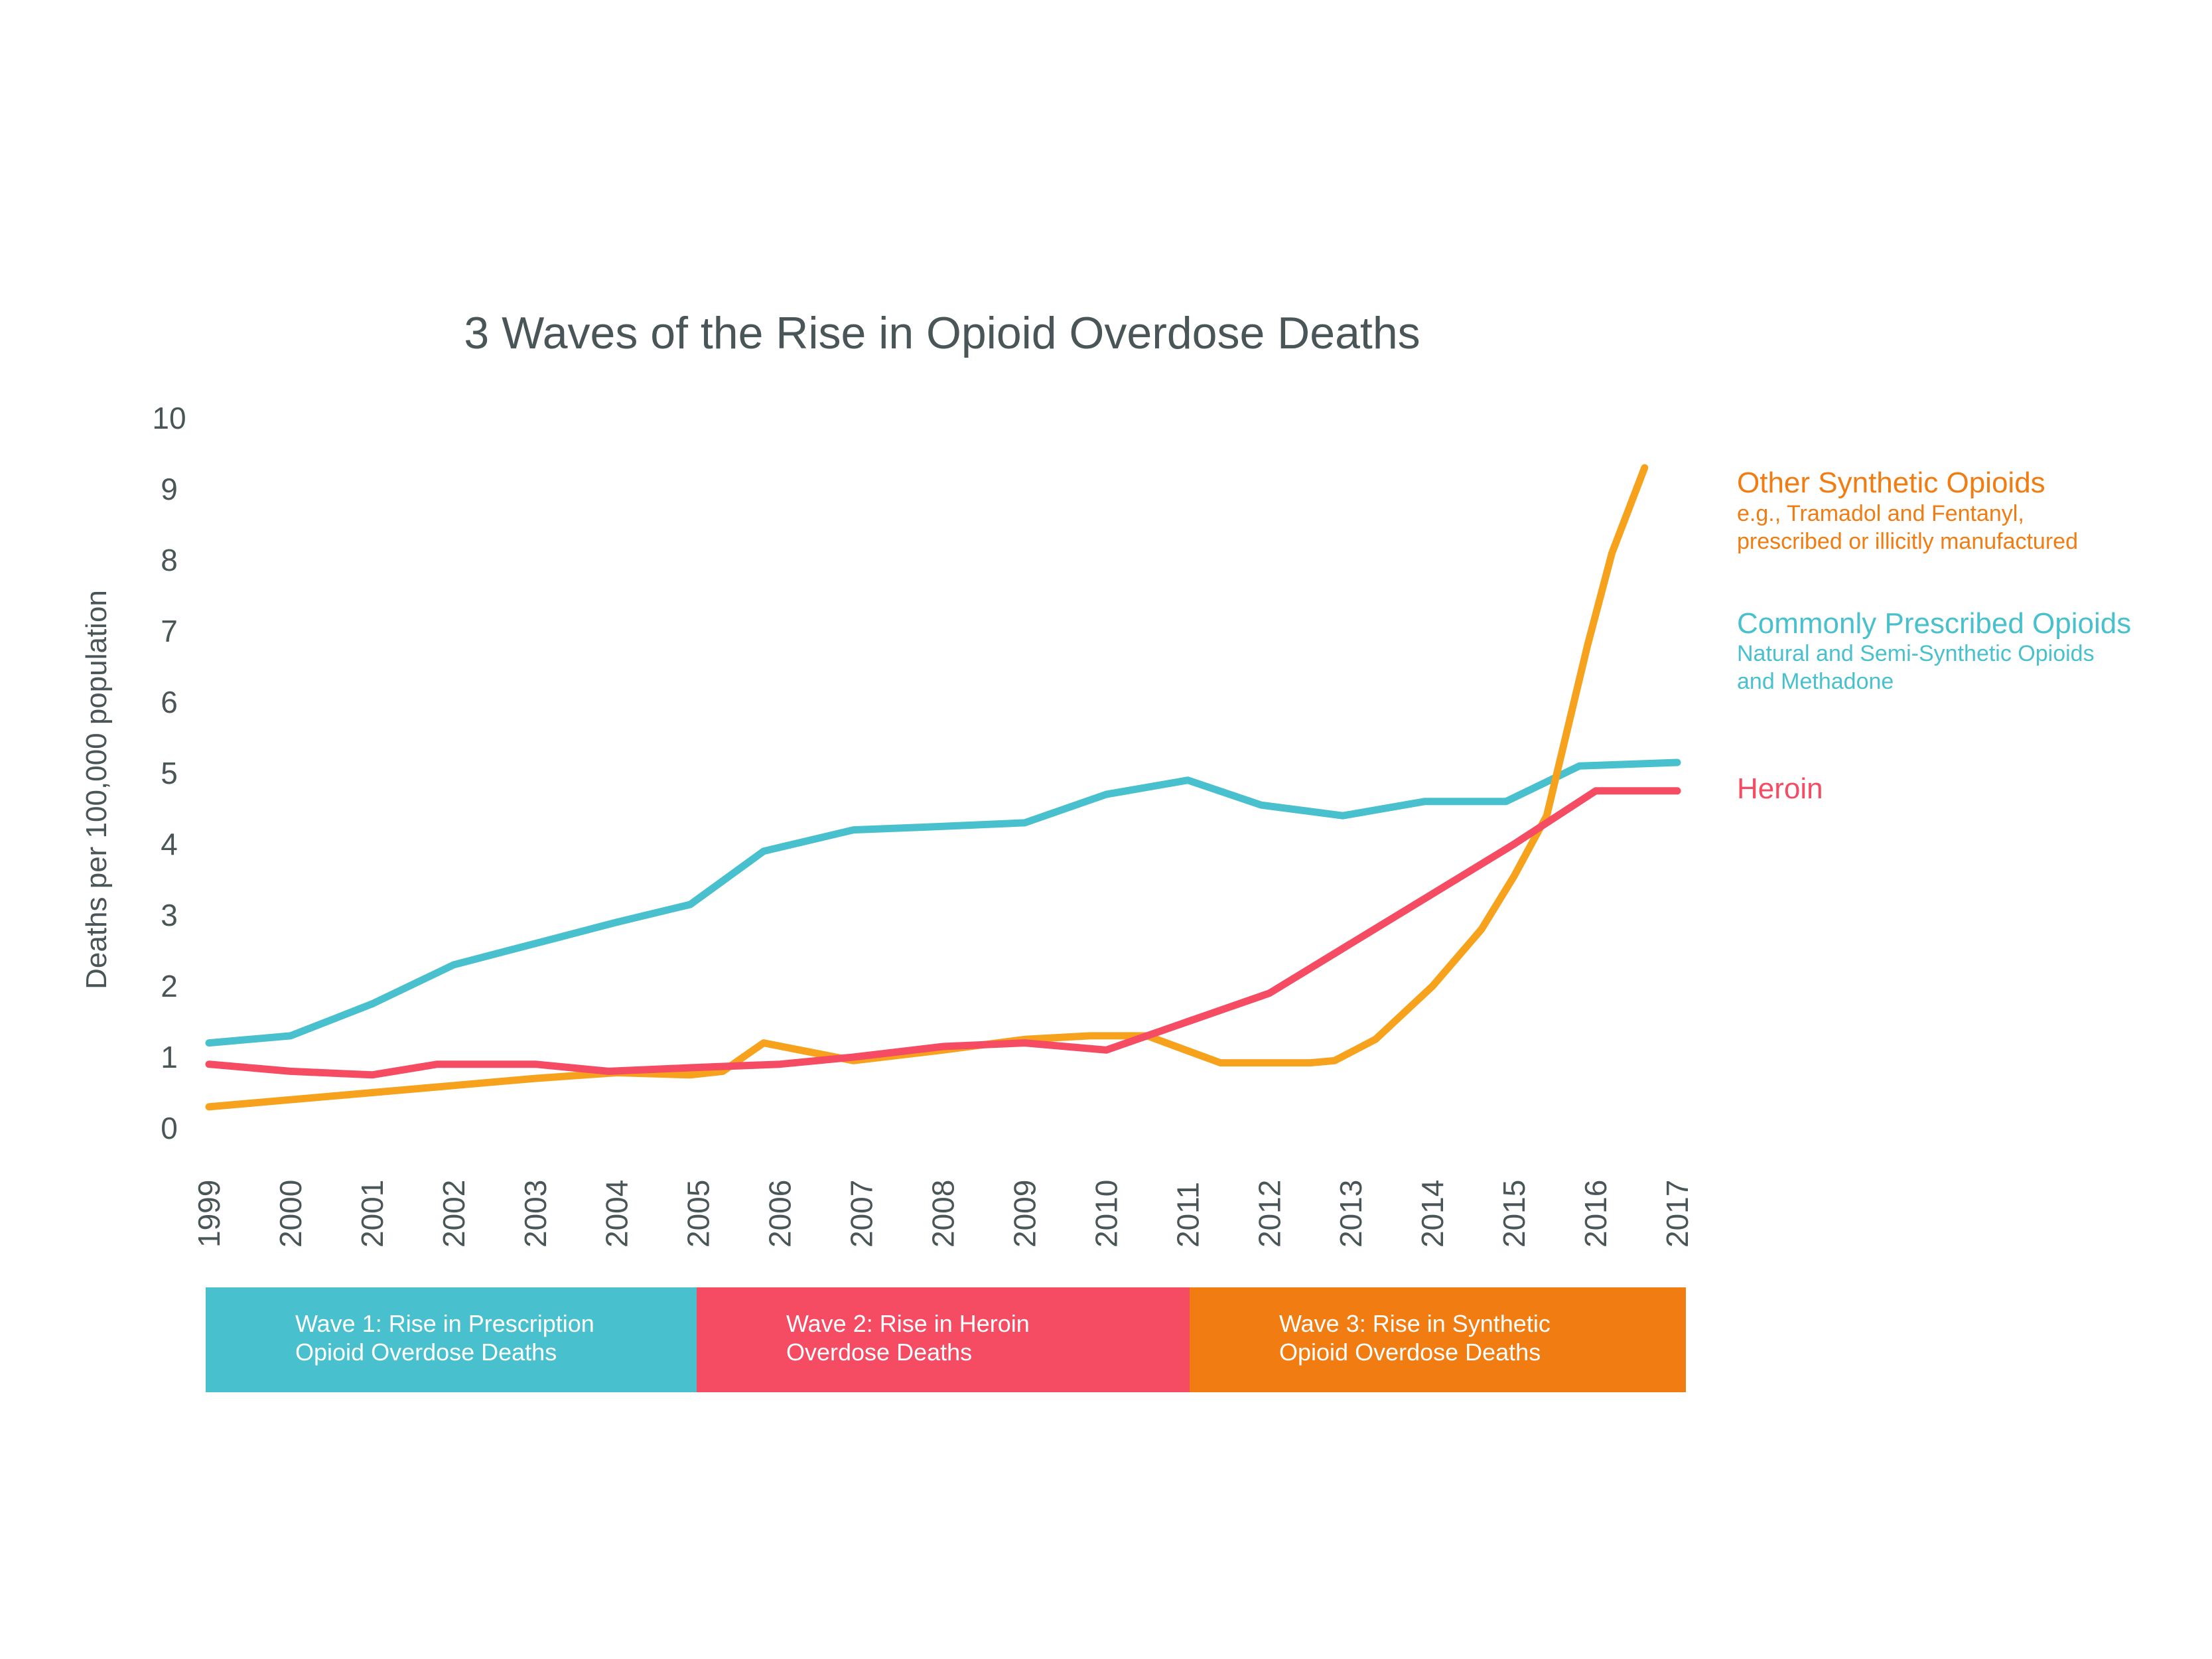 The height and width of the screenshot is (1659, 2212). I want to click on series-line-prescribed, so click(943, 902).